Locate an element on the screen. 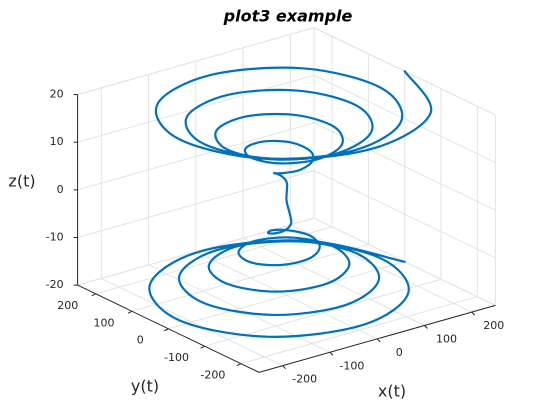 The width and height of the screenshot is (560, 420). z-axis-label: z(t) is located at coordinates (21, 181).